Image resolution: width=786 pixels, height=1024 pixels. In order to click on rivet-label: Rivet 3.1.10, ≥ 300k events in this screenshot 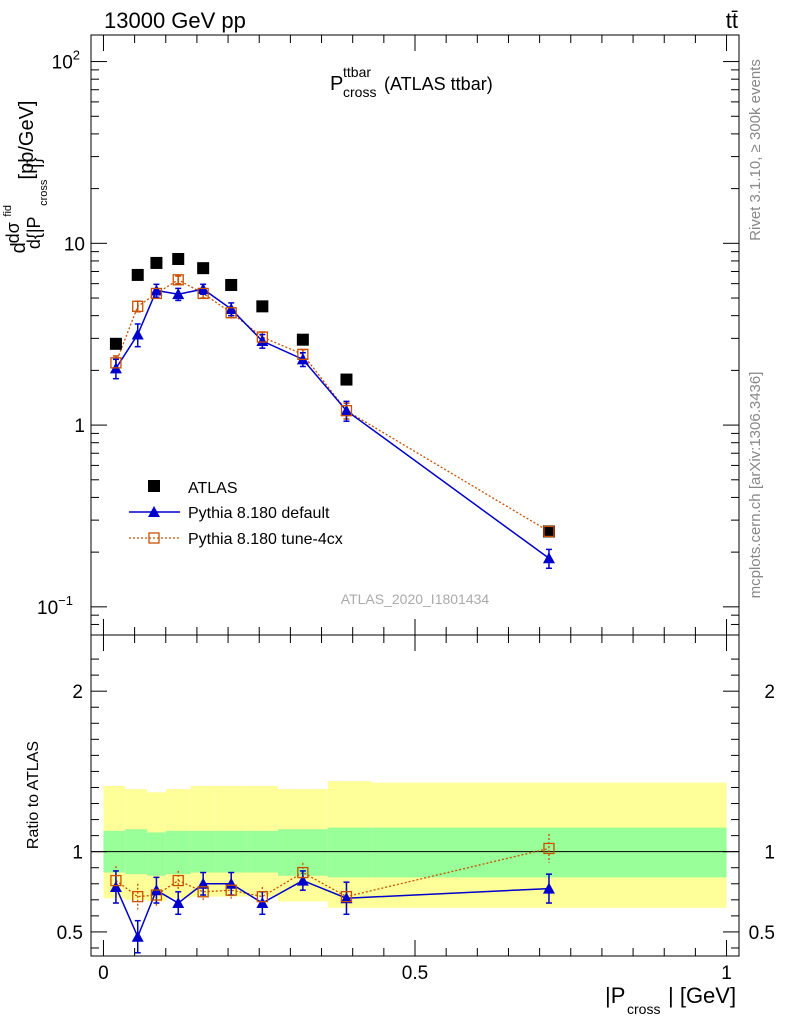, I will do `click(755, 150)`.